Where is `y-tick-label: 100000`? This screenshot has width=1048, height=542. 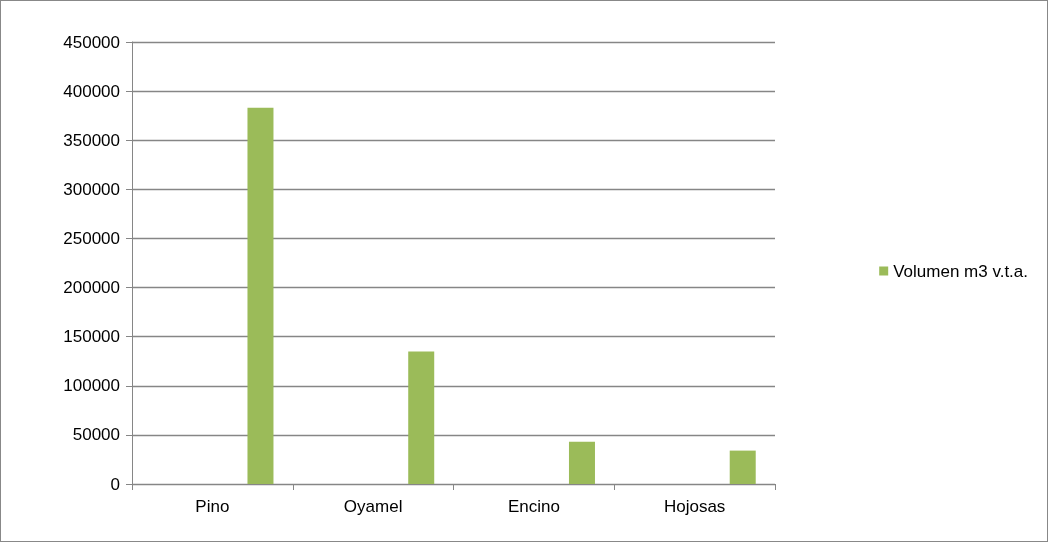
y-tick-label: 100000 is located at coordinates (91, 386).